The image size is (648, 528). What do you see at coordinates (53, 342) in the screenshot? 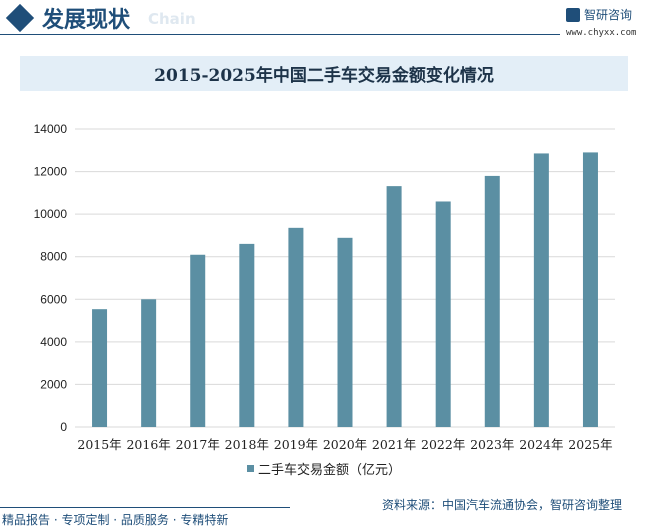
I see `y-tick-label: 4000` at bounding box center [53, 342].